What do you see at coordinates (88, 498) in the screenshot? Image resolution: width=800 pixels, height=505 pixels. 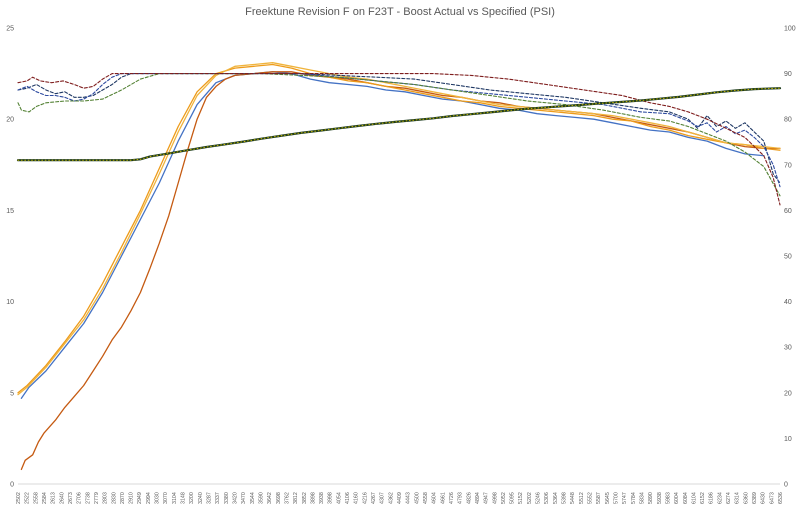 I see `x-tick-label: 2738` at bounding box center [88, 498].